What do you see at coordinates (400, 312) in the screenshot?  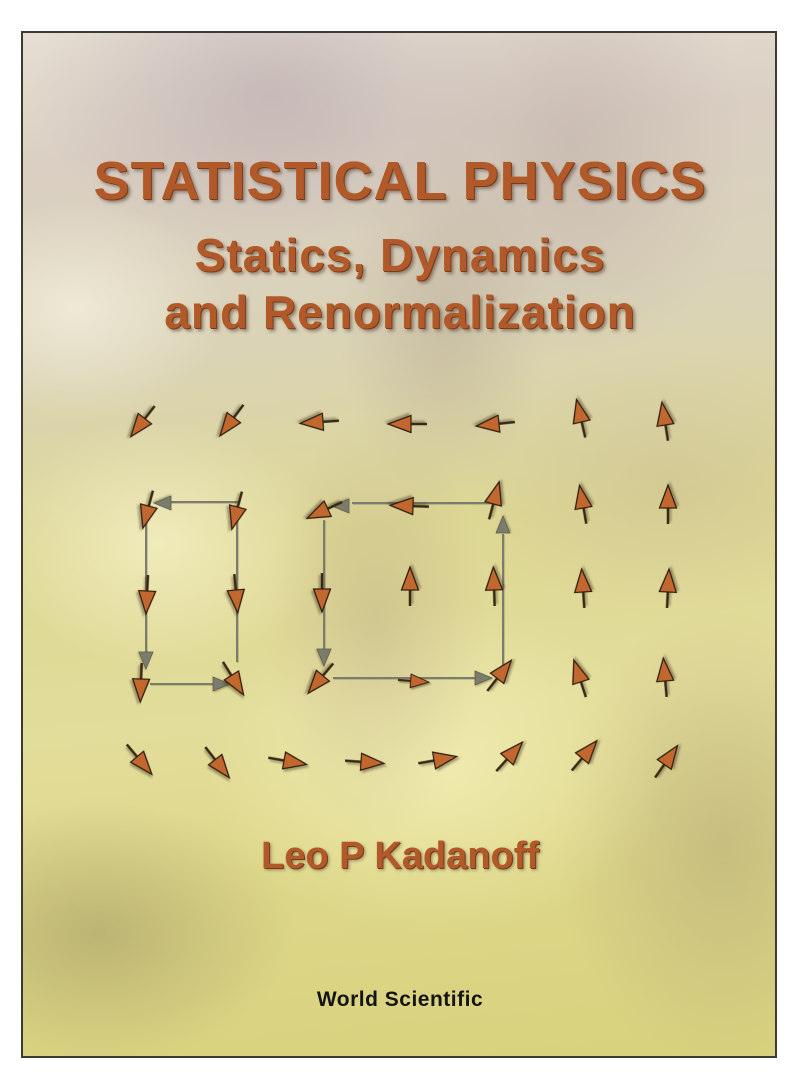 I see `book-subtitle-line2: and Renormalization` at bounding box center [400, 312].